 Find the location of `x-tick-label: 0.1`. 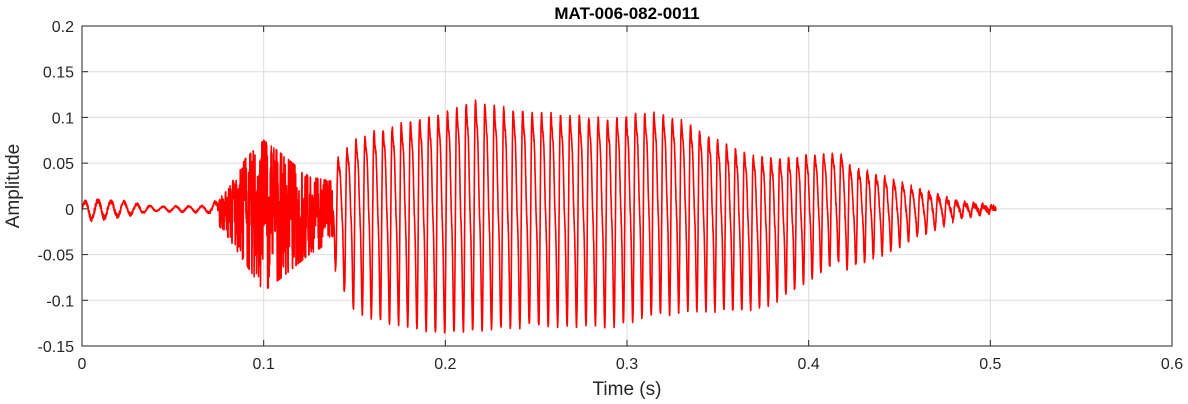

x-tick-label: 0.1 is located at coordinates (264, 364).